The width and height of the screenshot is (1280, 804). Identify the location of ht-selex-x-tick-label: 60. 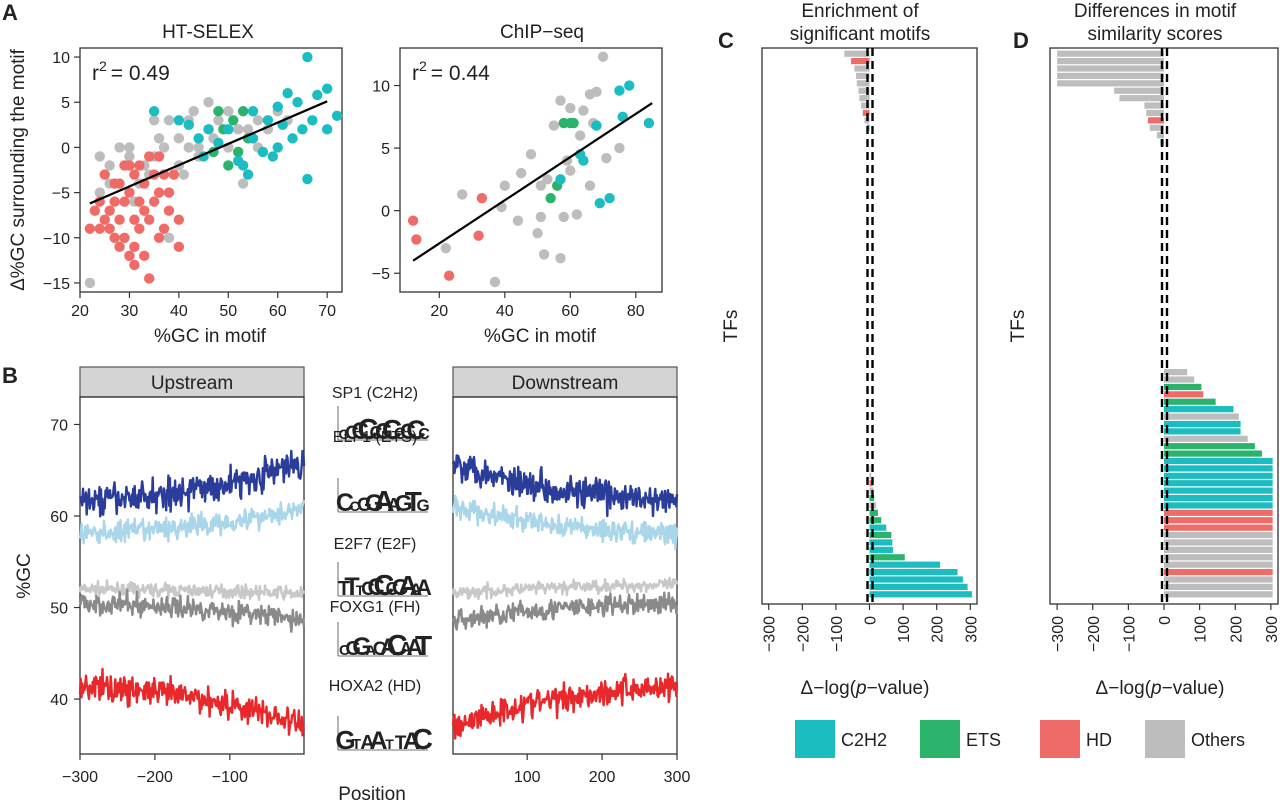
(278, 311).